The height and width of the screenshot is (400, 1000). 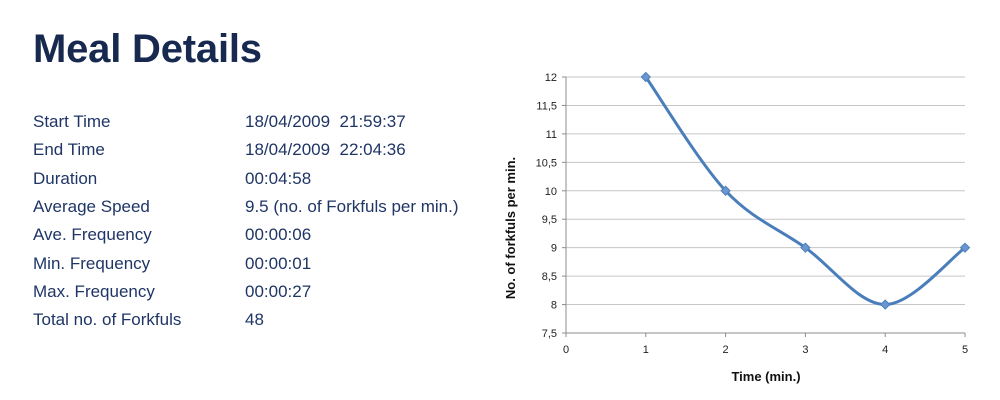 What do you see at coordinates (566, 350) in the screenshot?
I see `x-tick-label: 0` at bounding box center [566, 350].